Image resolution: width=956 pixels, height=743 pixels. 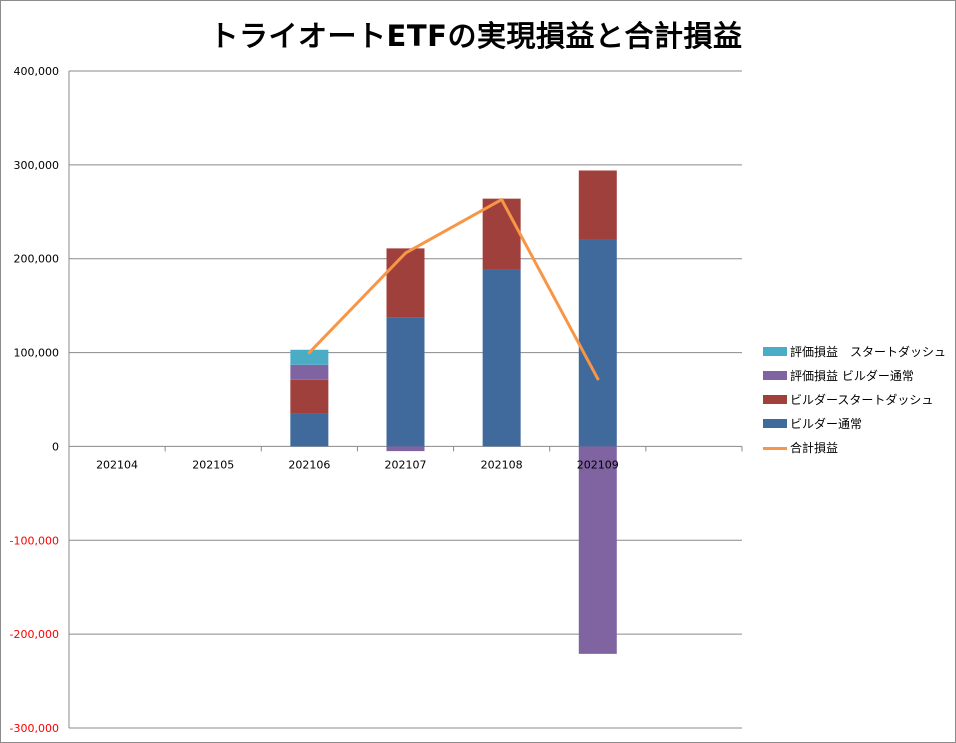 I want to click on legend-label: ビルダー通常, so click(x=826, y=424).